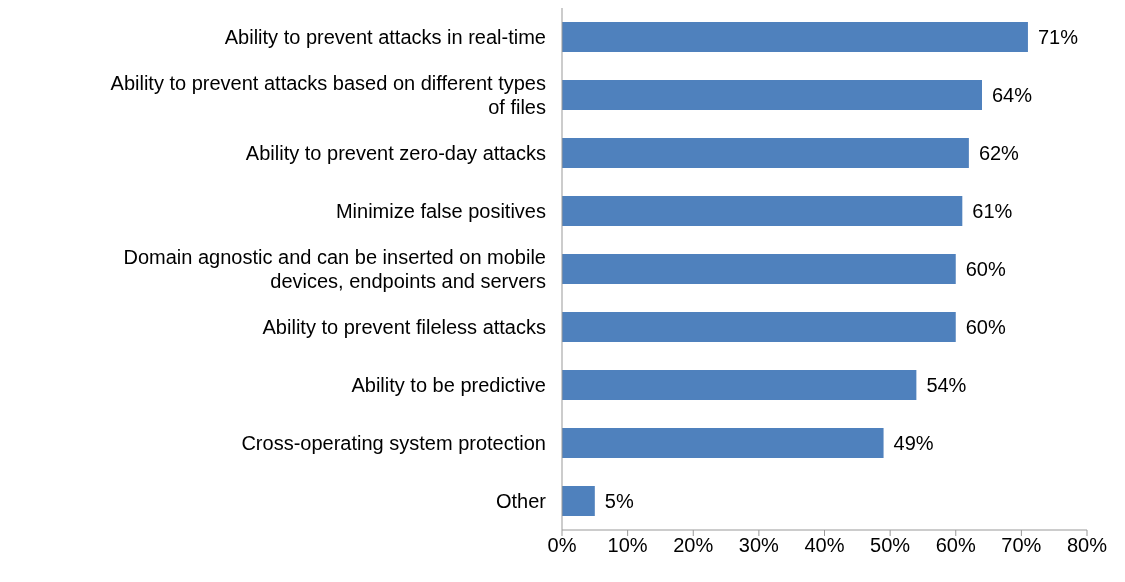 This screenshot has width=1125, height=582. Describe the element at coordinates (334, 269) in the screenshot. I see `y-tick-label: Domain agnostic and can be inserted on mobile devices, endpoints and servers` at that location.